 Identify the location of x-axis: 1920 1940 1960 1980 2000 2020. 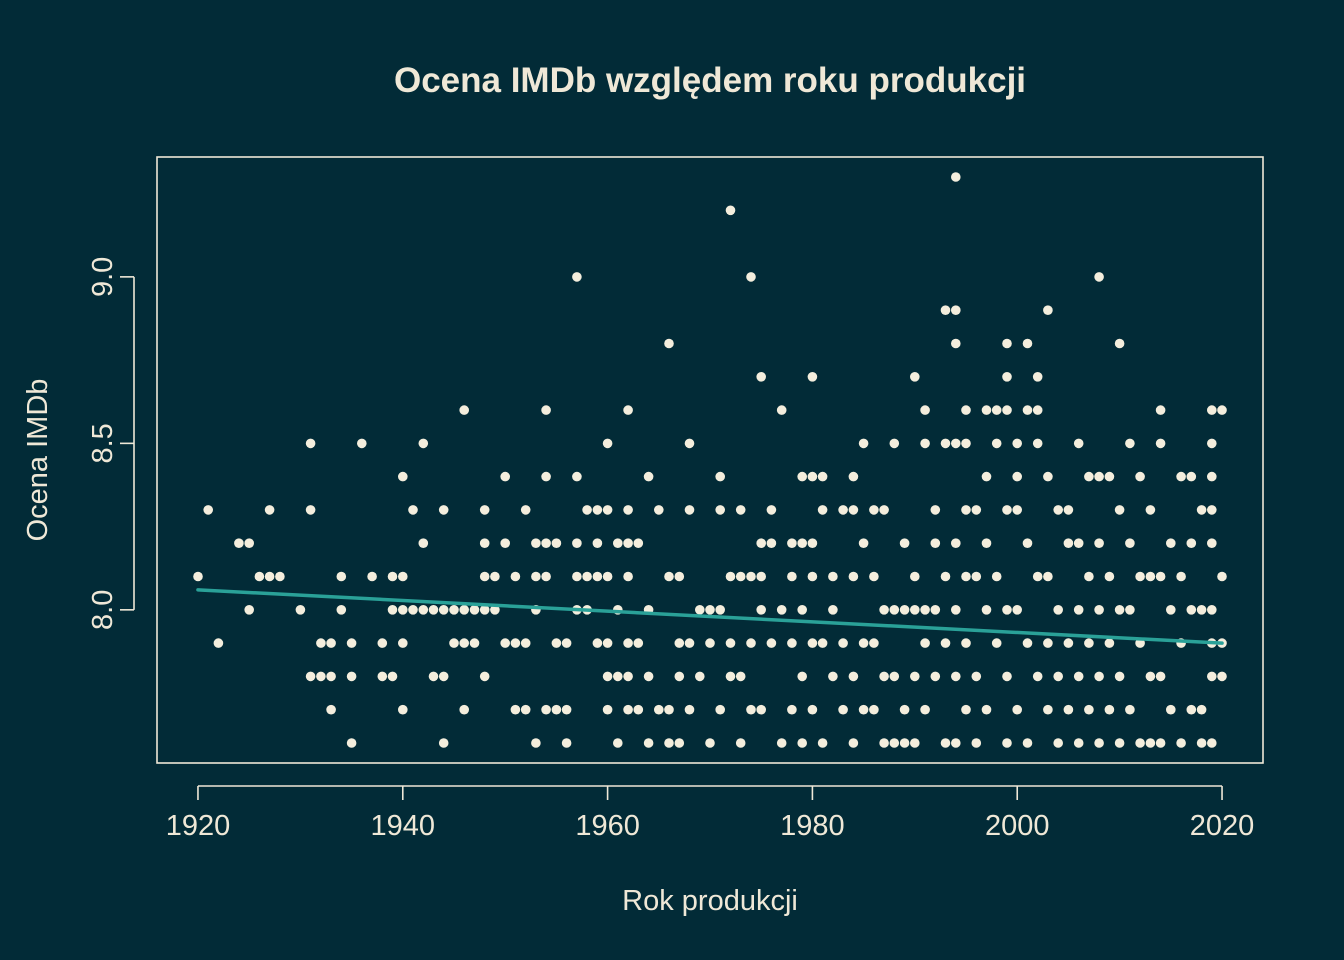
(710, 813).